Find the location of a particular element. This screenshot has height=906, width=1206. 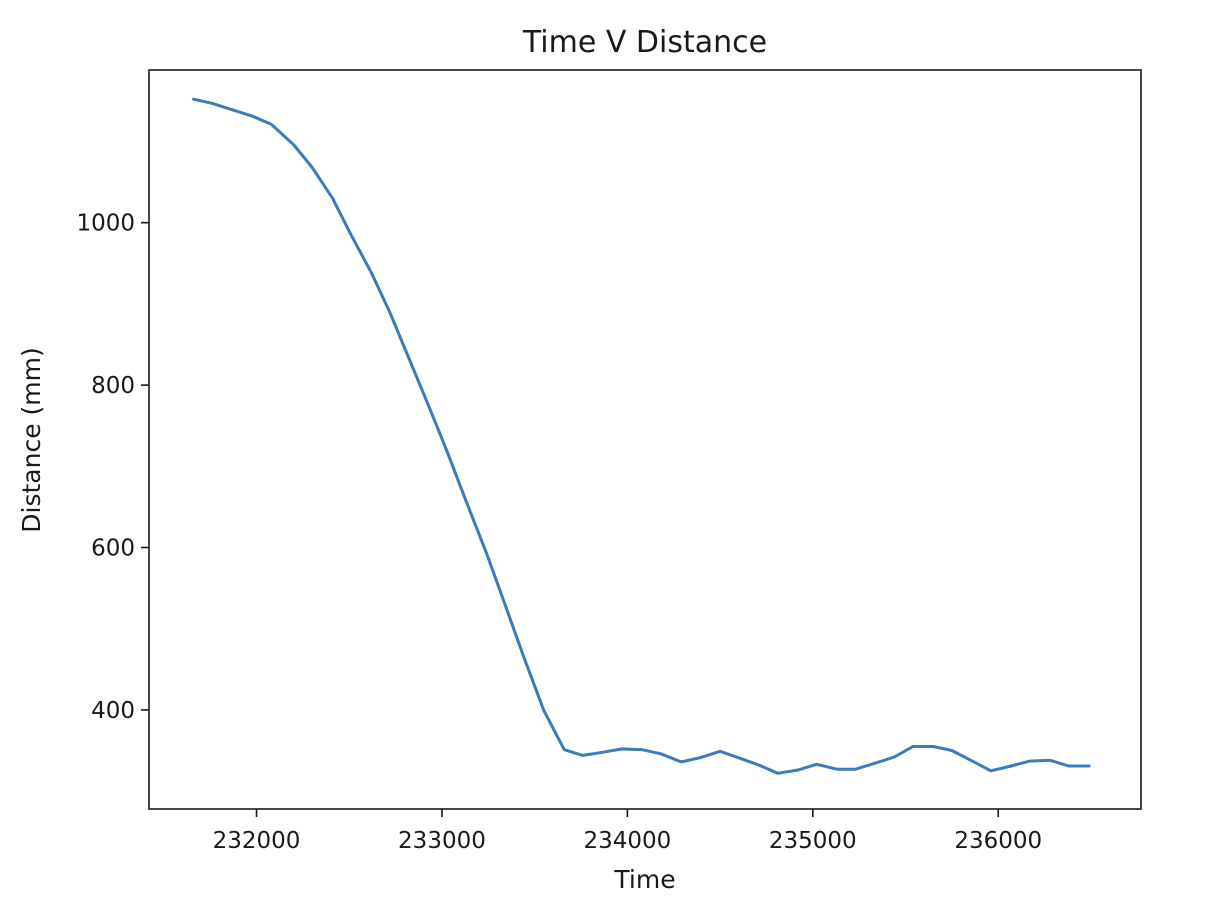

x-tick-label: 235000 is located at coordinates (813, 841).